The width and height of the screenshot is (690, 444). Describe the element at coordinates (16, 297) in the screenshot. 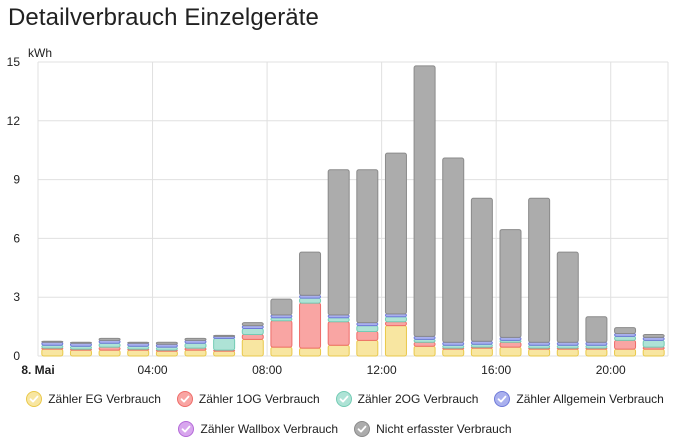

I see `y-tick-label: 3` at that location.